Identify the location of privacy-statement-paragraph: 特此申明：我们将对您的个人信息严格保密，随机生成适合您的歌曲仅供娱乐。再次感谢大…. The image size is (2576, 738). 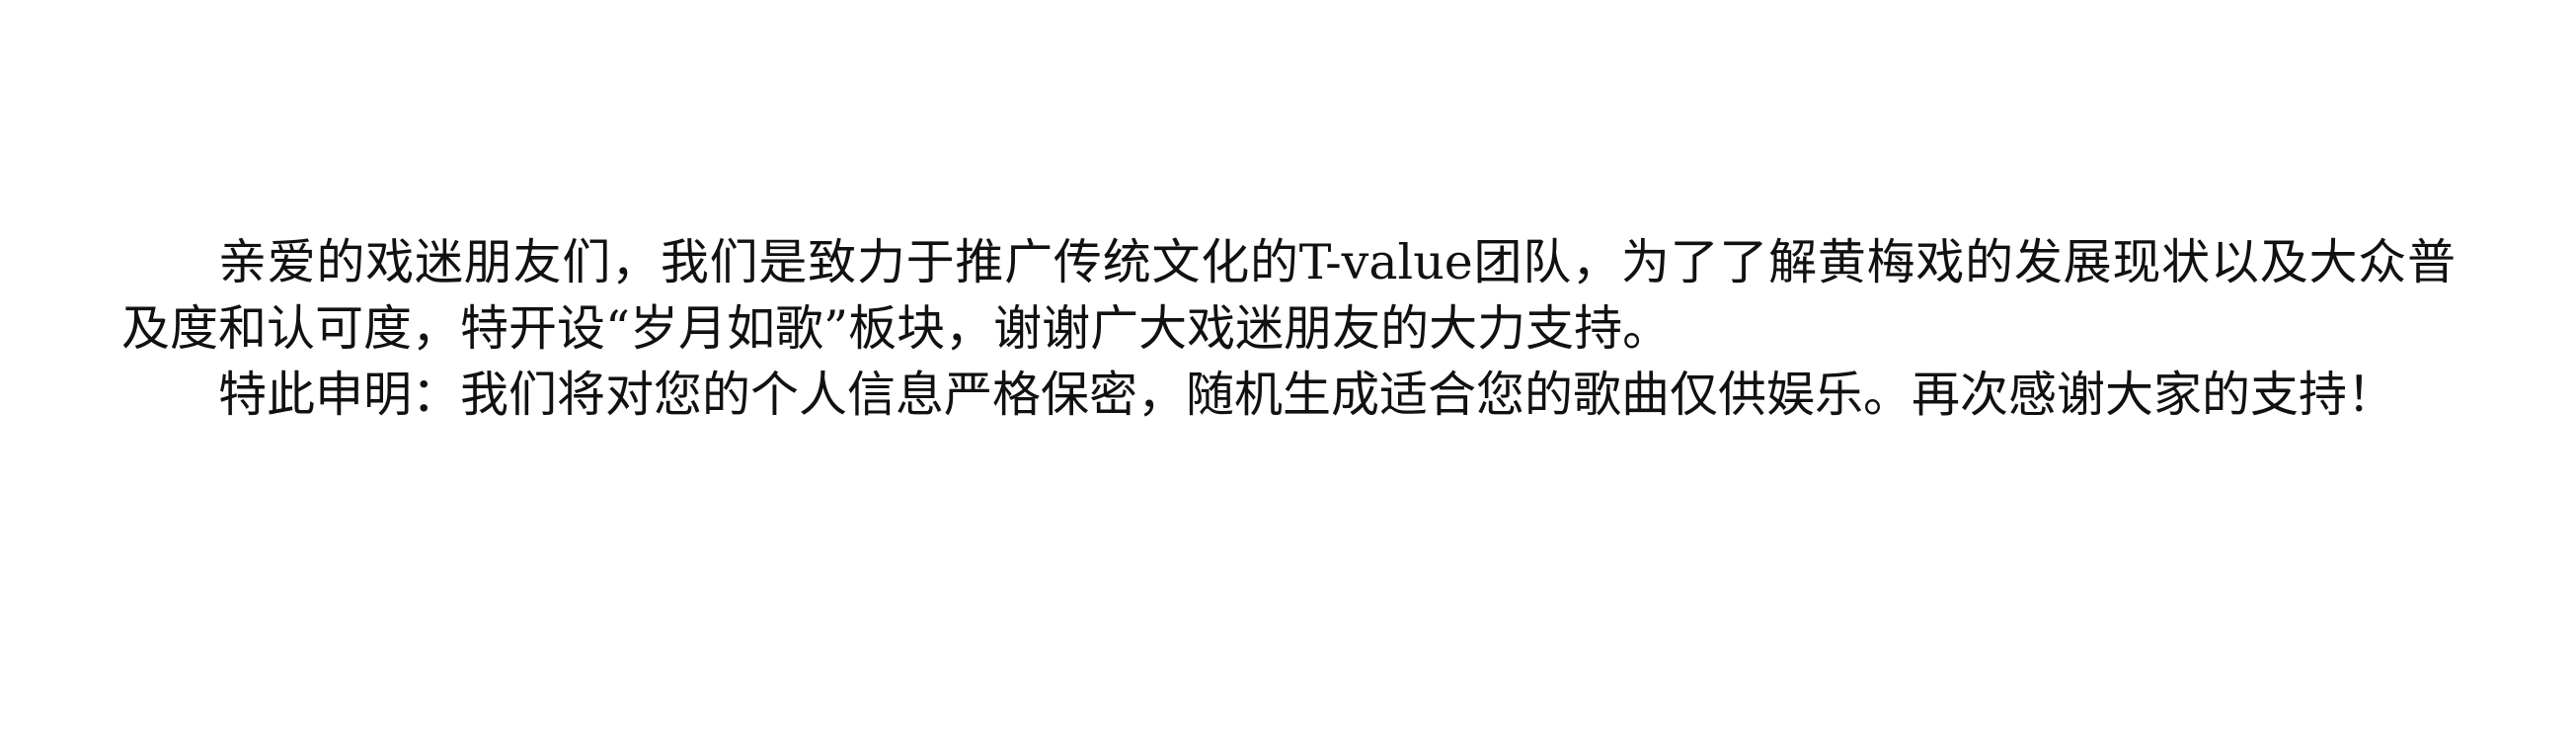
(1307, 395).